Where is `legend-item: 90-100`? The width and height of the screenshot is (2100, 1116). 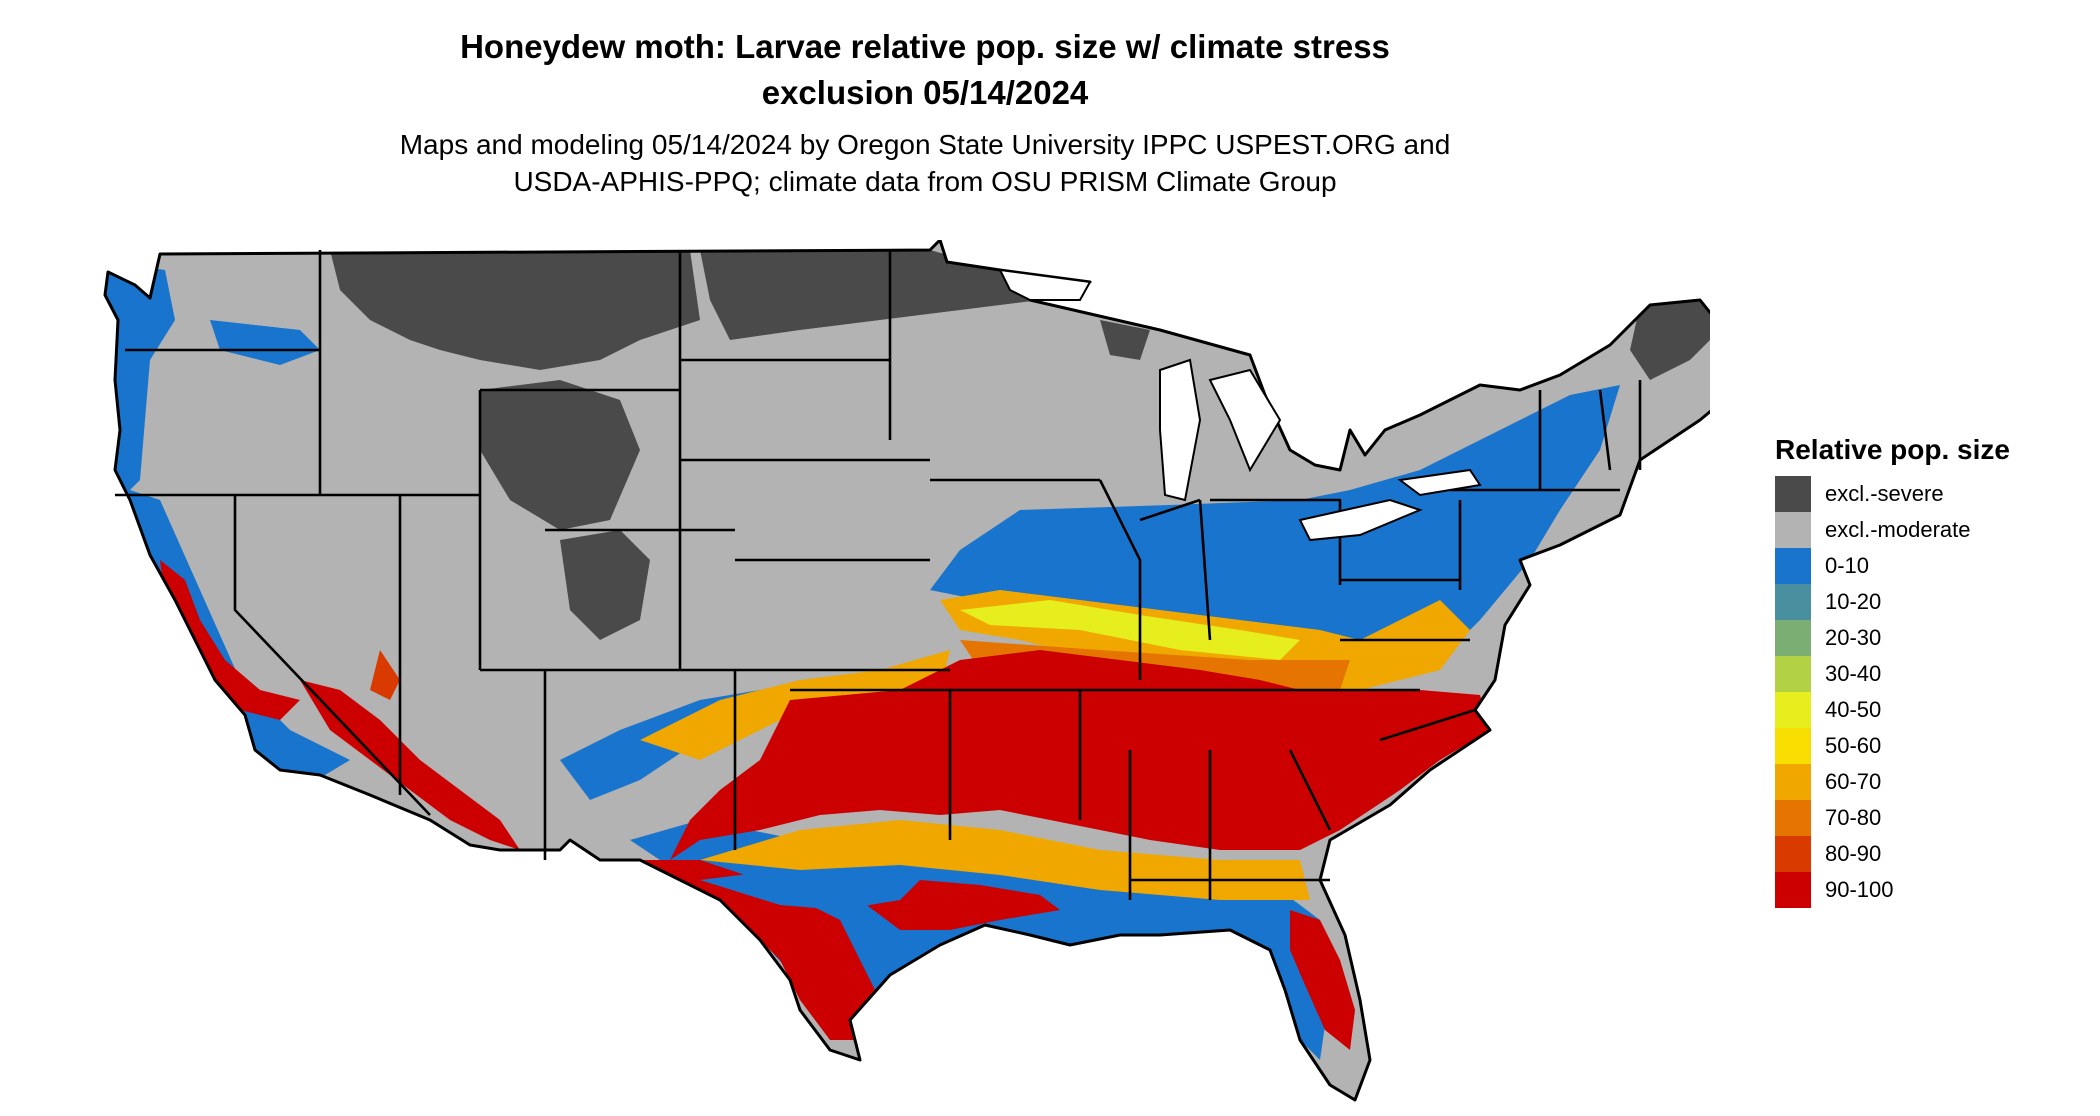 legend-item: 90-100 is located at coordinates (1892, 890).